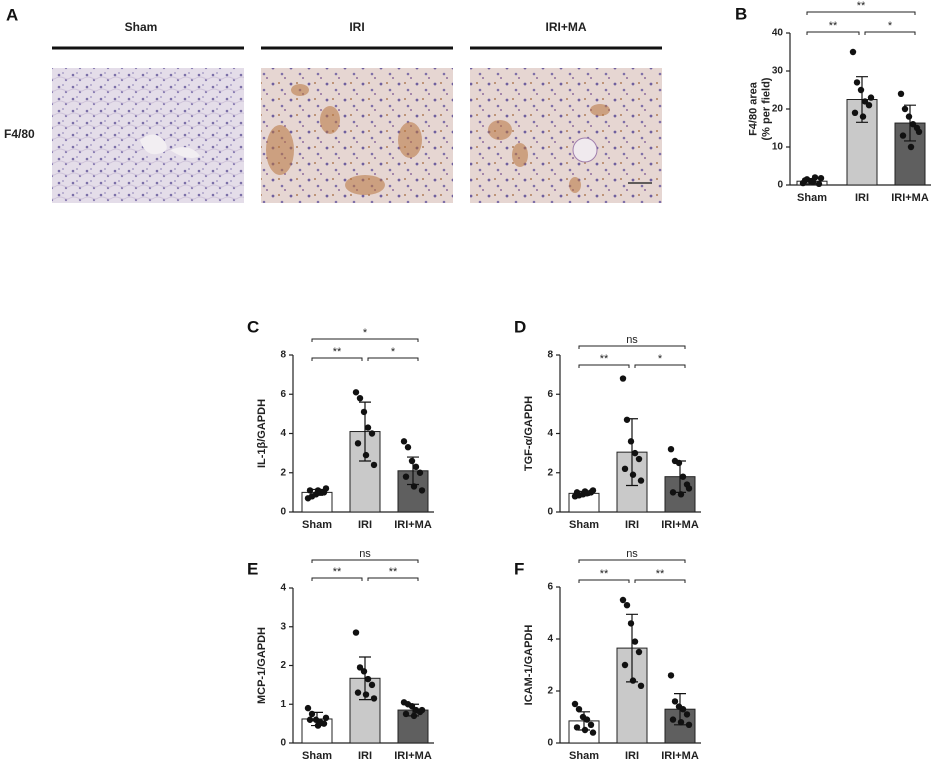  I want to click on y-axis-title: (% per field), so click(766, 108).